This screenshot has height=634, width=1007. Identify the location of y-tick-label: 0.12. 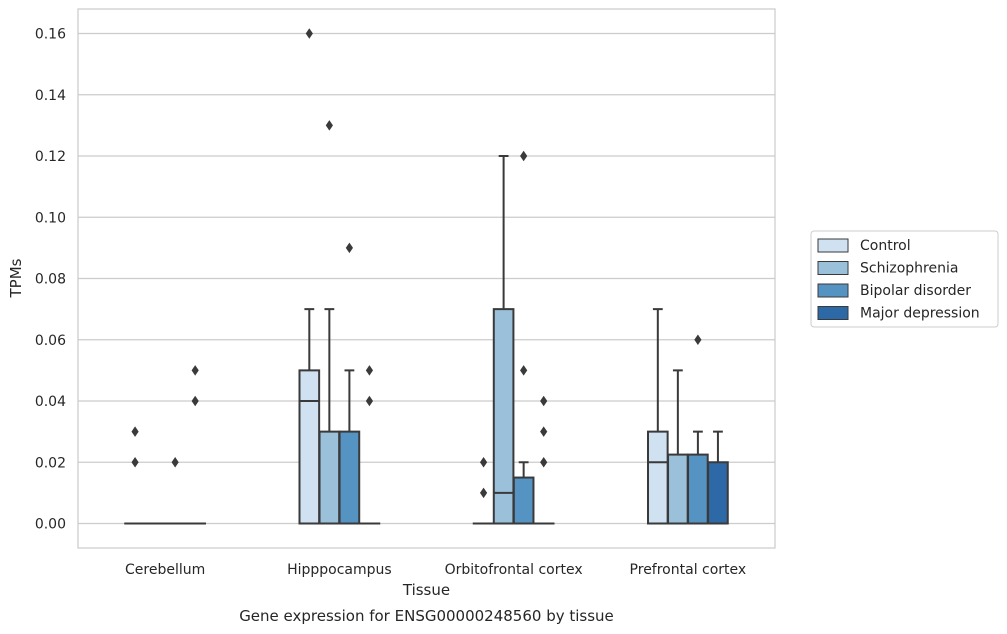
(50, 157).